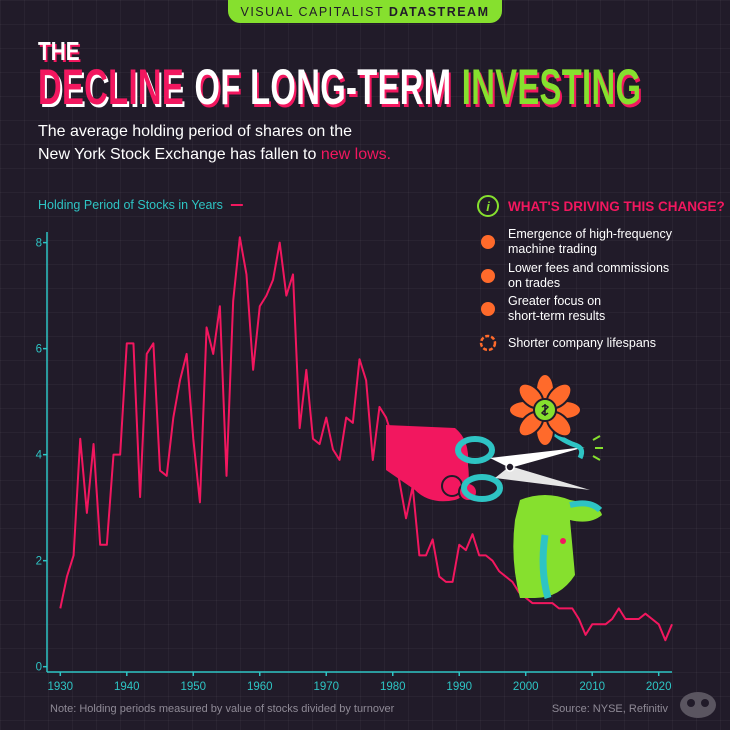  I want to click on x-tick-label: 1940, so click(127, 687).